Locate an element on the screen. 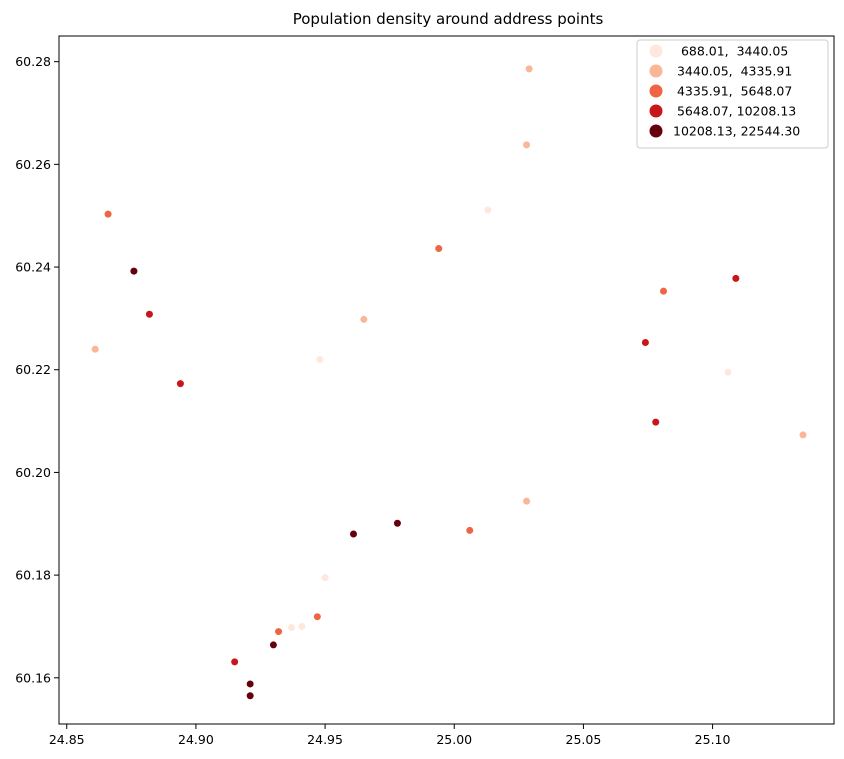  y-tick-label: 60.22 is located at coordinates (33, 369).